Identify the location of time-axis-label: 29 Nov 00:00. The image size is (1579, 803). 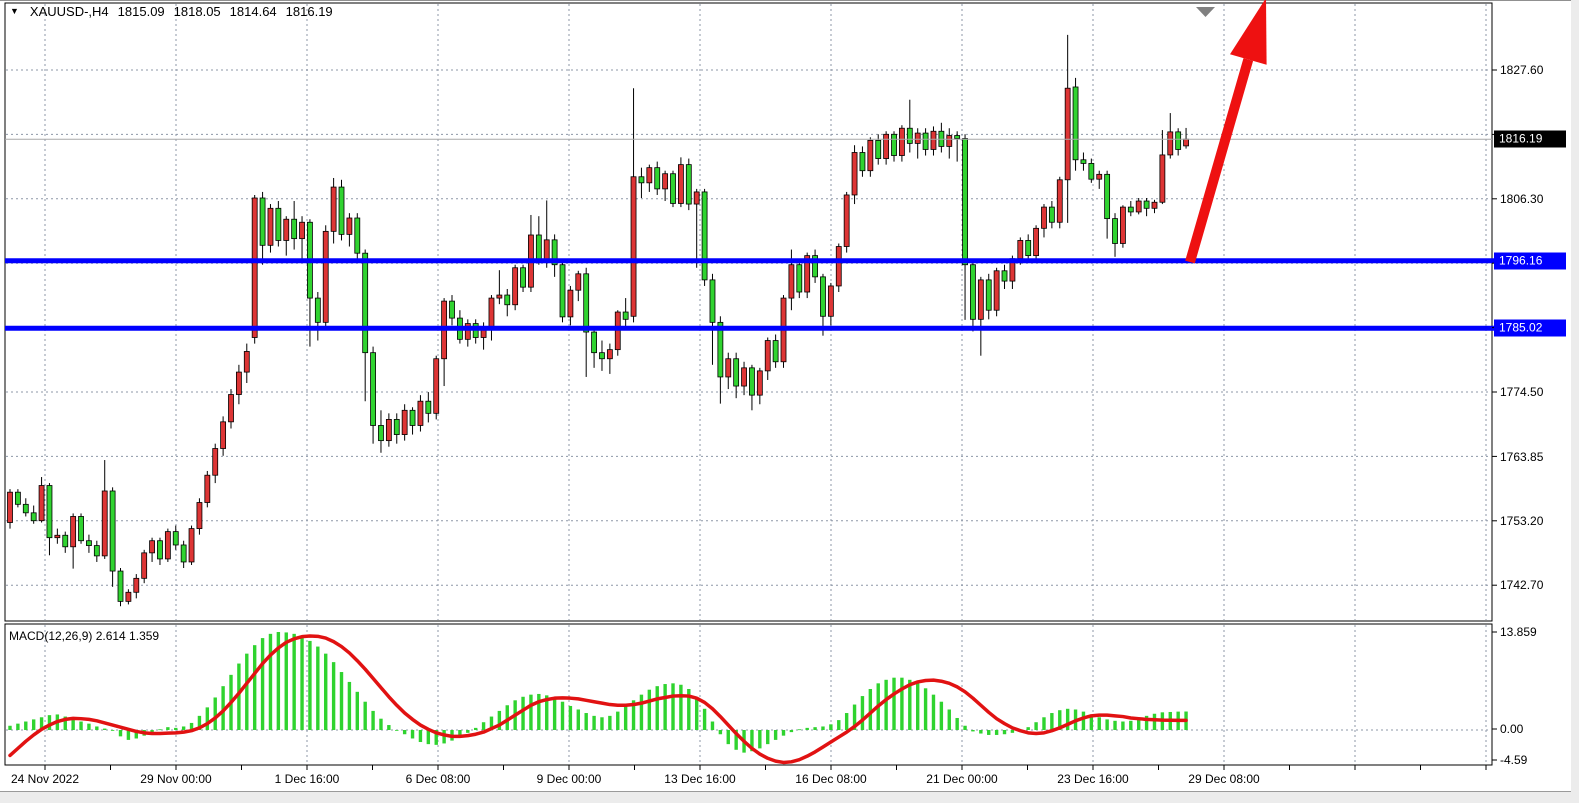
(176, 779).